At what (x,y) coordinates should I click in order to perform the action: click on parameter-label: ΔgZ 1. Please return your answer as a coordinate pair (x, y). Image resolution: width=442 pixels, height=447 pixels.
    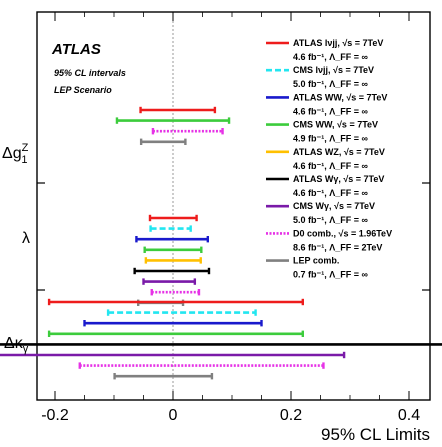
    Looking at the image, I should click on (15, 154).